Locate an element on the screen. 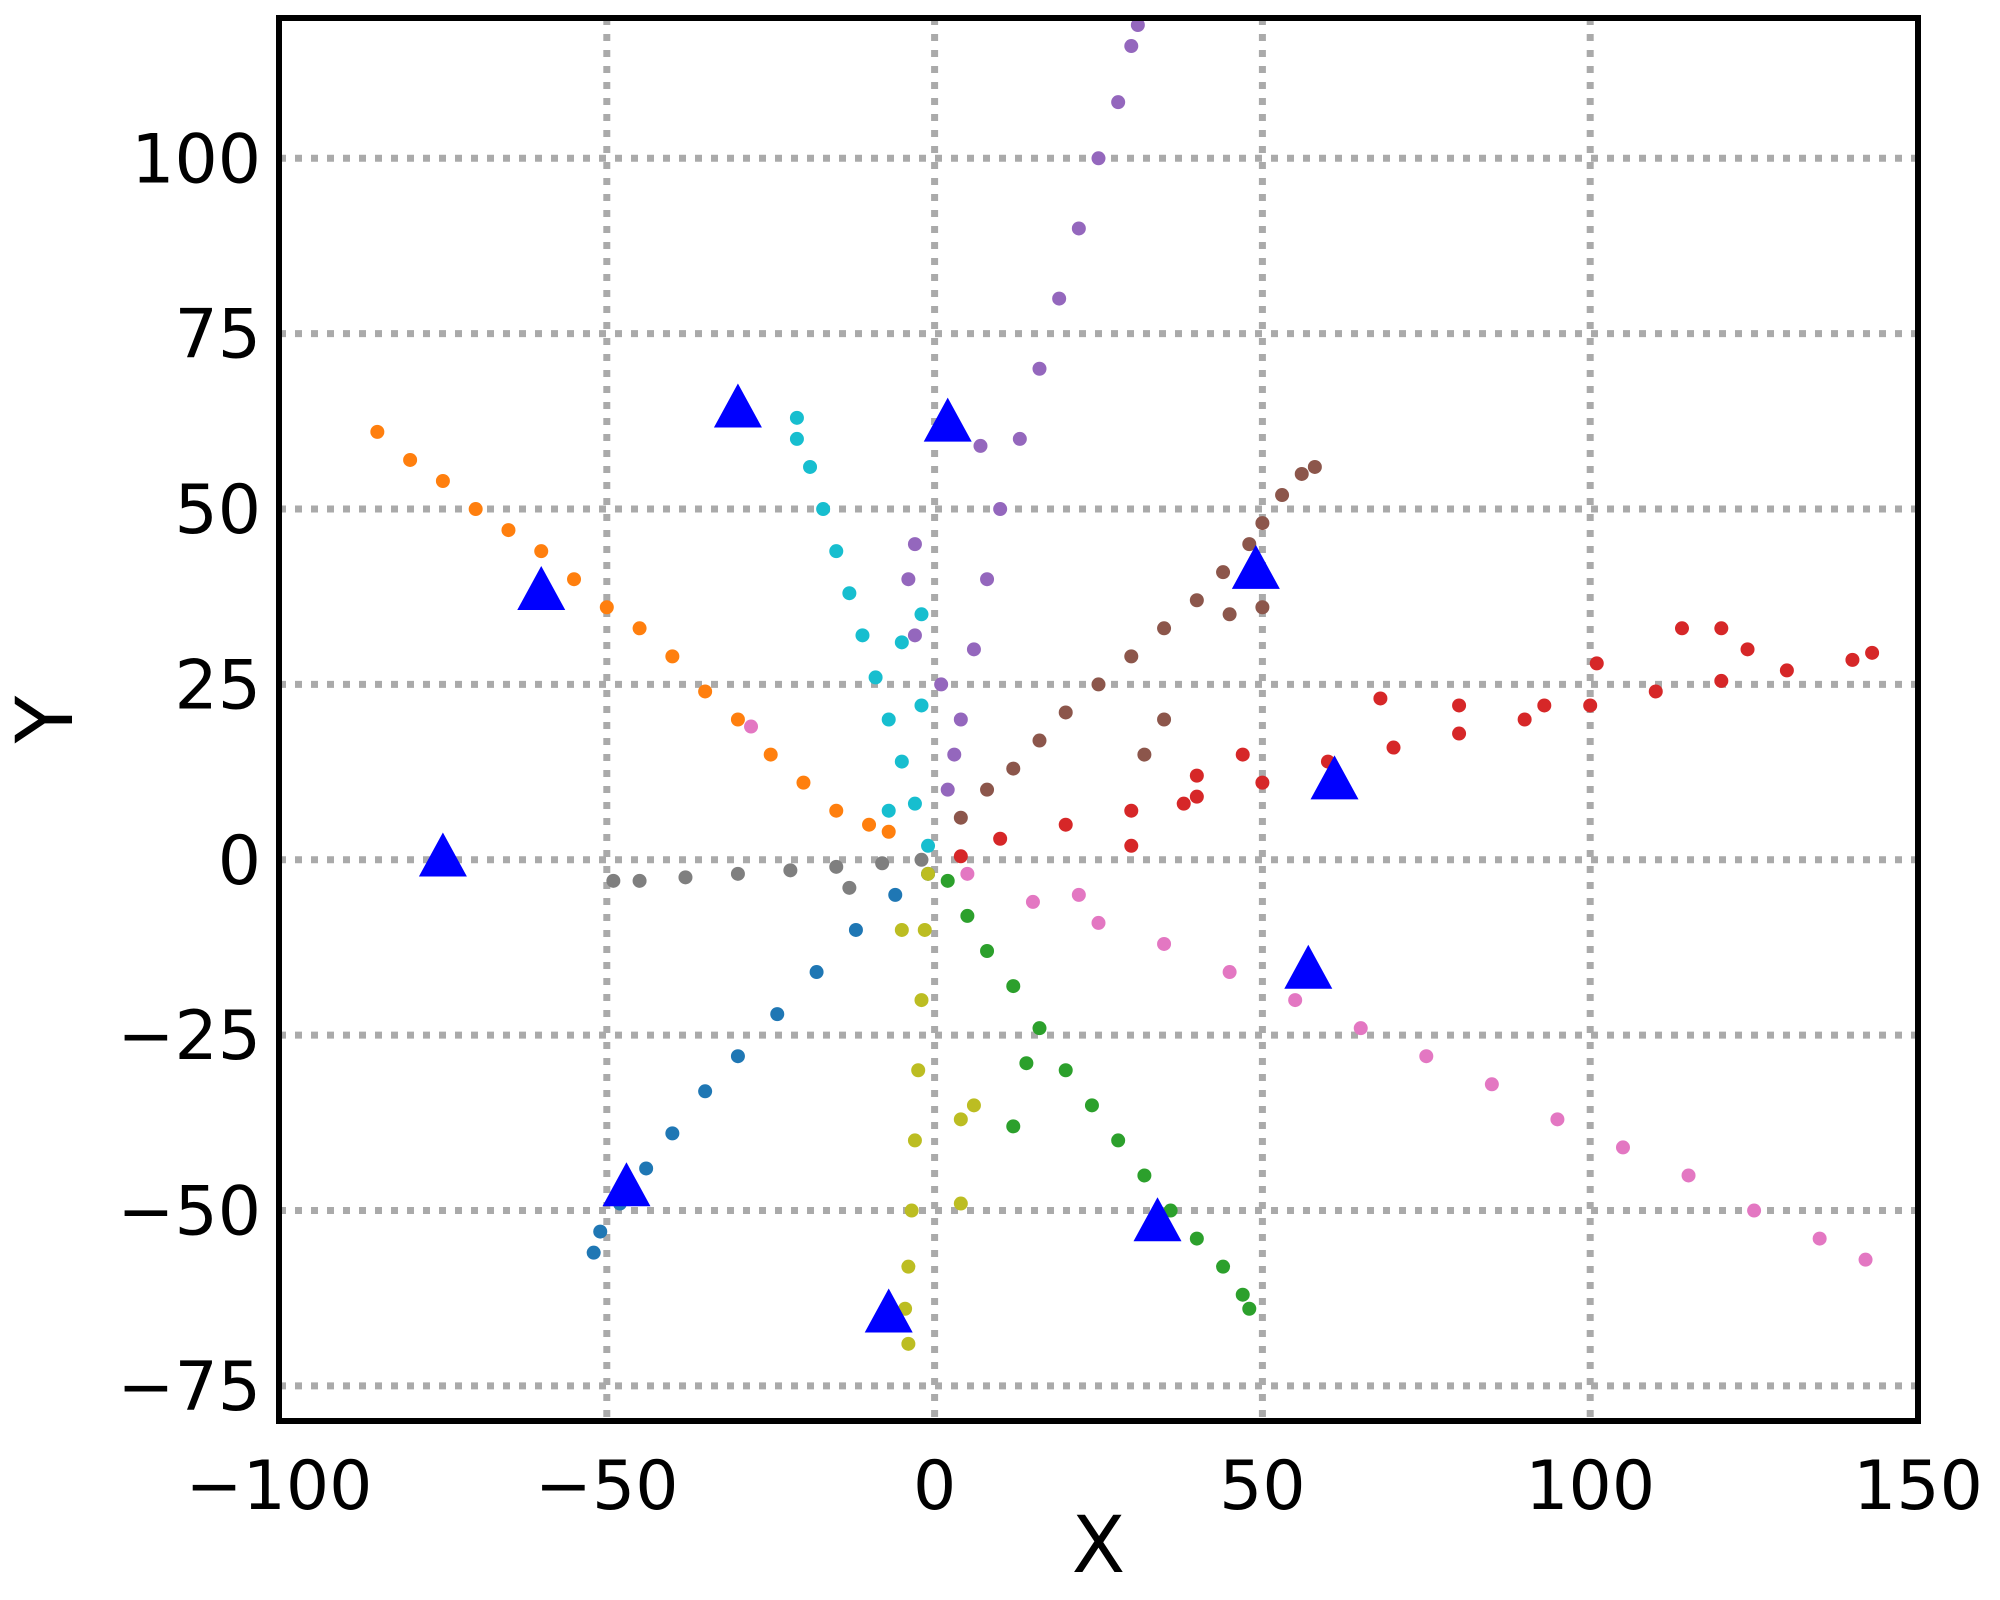 Image resolution: width=2000 pixels, height=1600 pixels. y-tick-label: 0 is located at coordinates (239, 861).